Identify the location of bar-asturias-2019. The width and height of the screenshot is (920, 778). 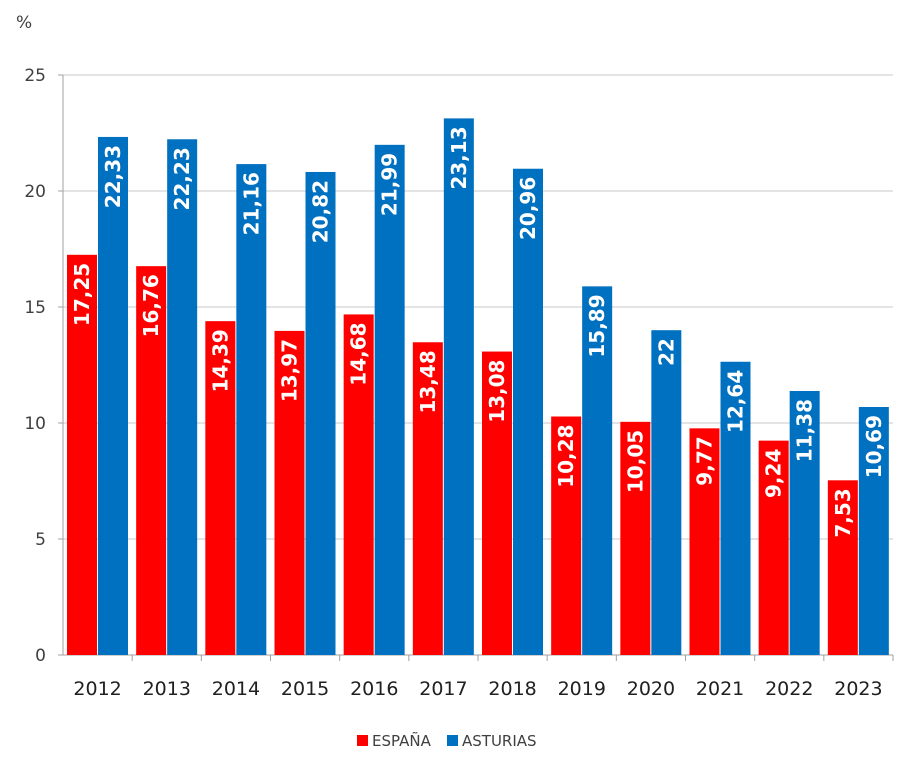
(597, 470).